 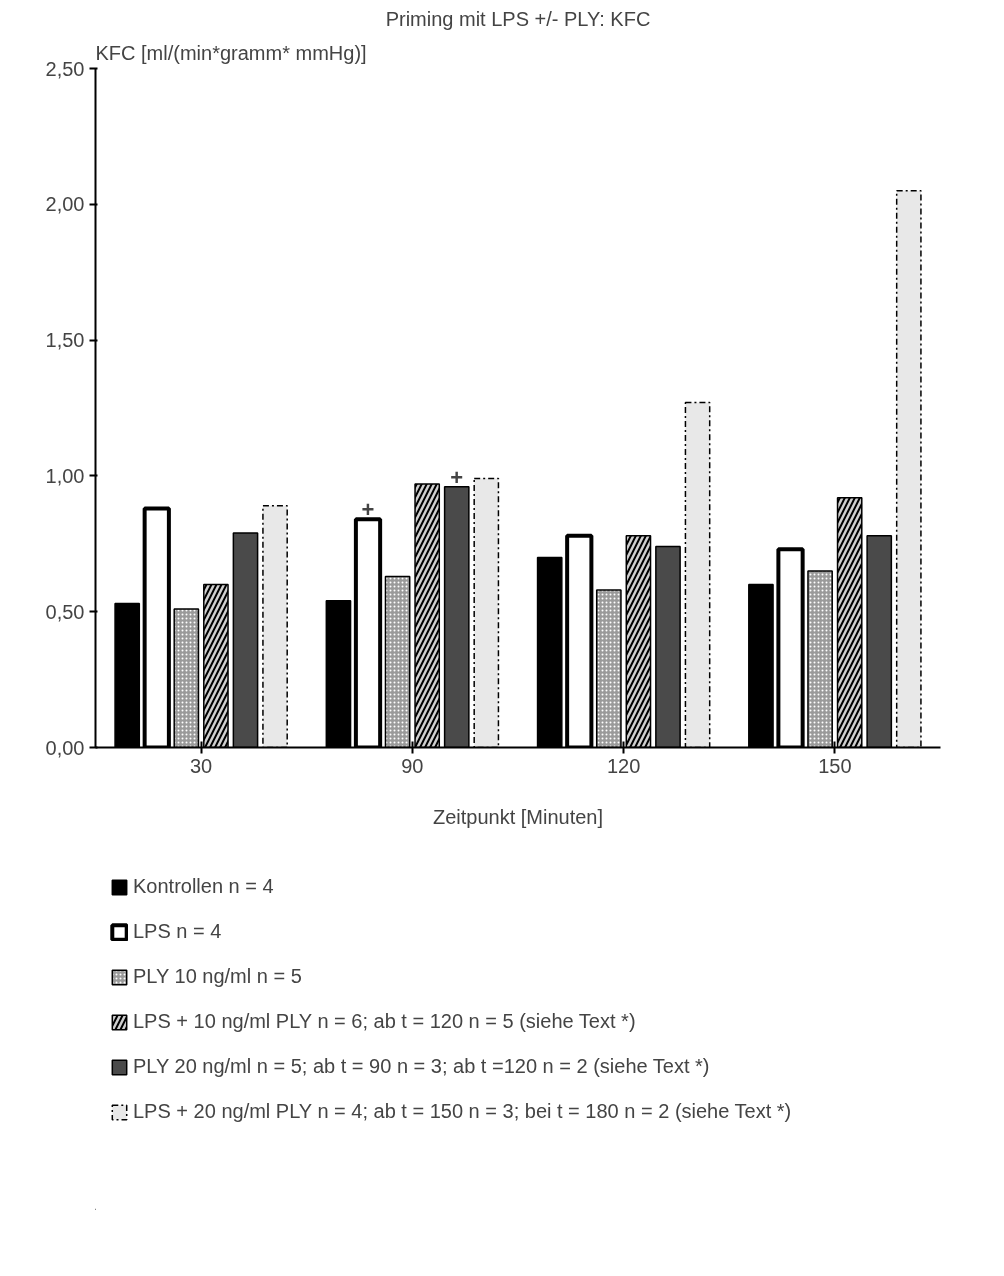 I want to click on legend-label: LPS + 20 ng/ml PLY n = 4; ab t = 150 n = 3; bei t = 180 n = 2 (siehe Text *), so click(x=462, y=1111).